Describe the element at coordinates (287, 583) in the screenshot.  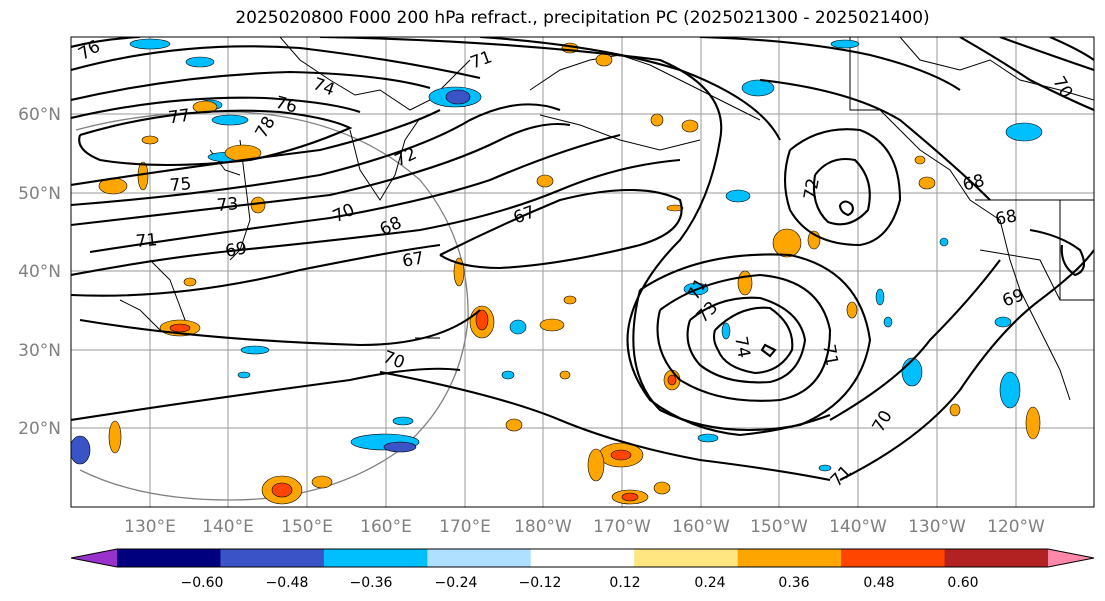
I see `colorbar-tick-label: −0.48` at that location.